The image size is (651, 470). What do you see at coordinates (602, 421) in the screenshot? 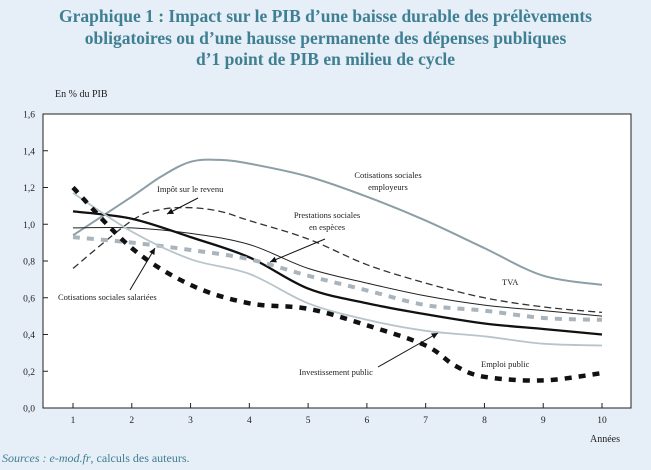
I see `x-tick-label: 10` at bounding box center [602, 421].